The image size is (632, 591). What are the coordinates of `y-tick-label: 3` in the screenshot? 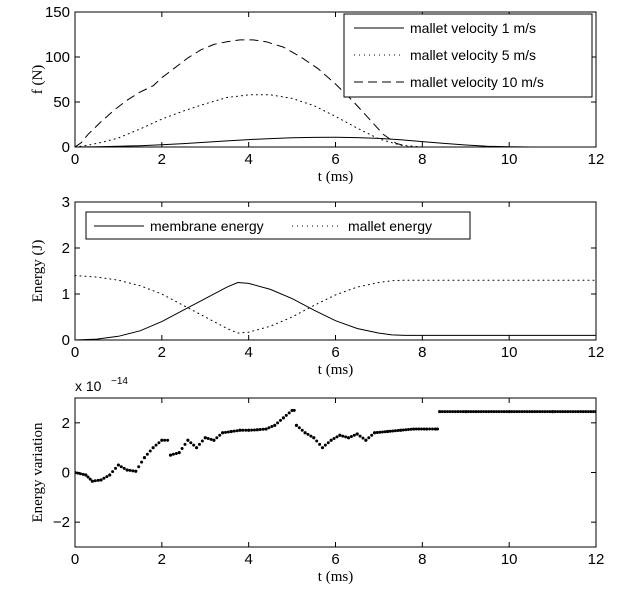 It's located at (66, 202).